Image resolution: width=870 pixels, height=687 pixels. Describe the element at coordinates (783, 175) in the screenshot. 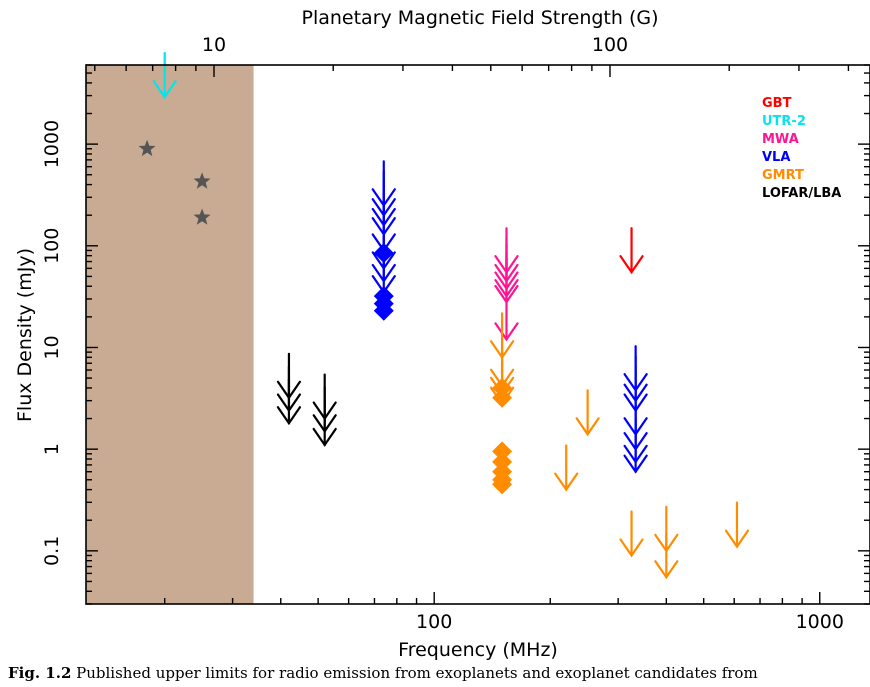

I see `legend-entry: GMRT` at that location.